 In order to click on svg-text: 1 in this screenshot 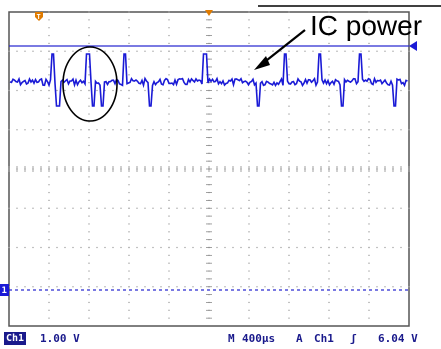, I will do `click(4, 291)`.